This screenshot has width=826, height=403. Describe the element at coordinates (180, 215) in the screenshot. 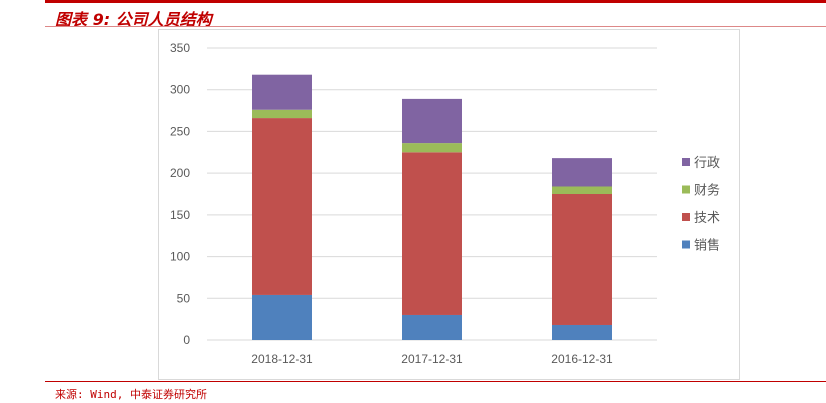

I see `y-tick-label: 150` at that location.